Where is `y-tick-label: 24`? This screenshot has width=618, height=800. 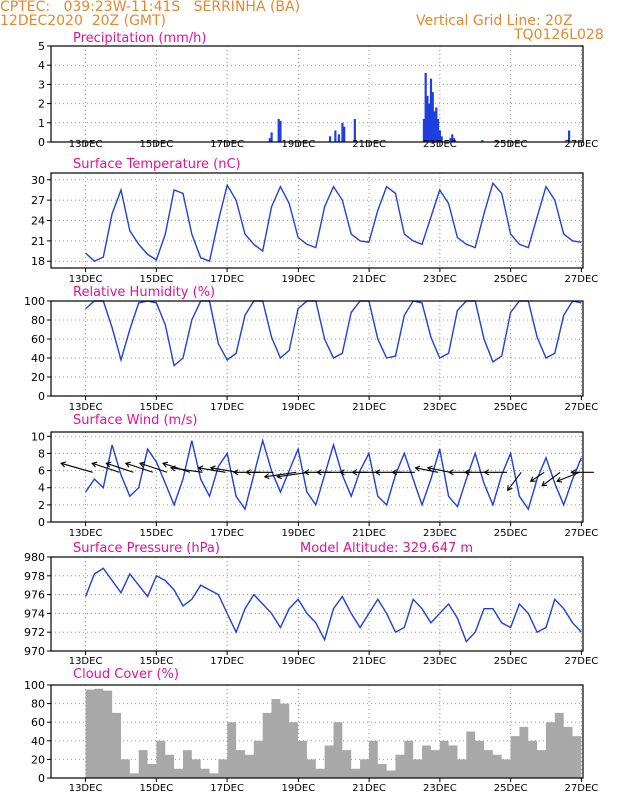
y-tick-label: 24 is located at coordinates (38, 221).